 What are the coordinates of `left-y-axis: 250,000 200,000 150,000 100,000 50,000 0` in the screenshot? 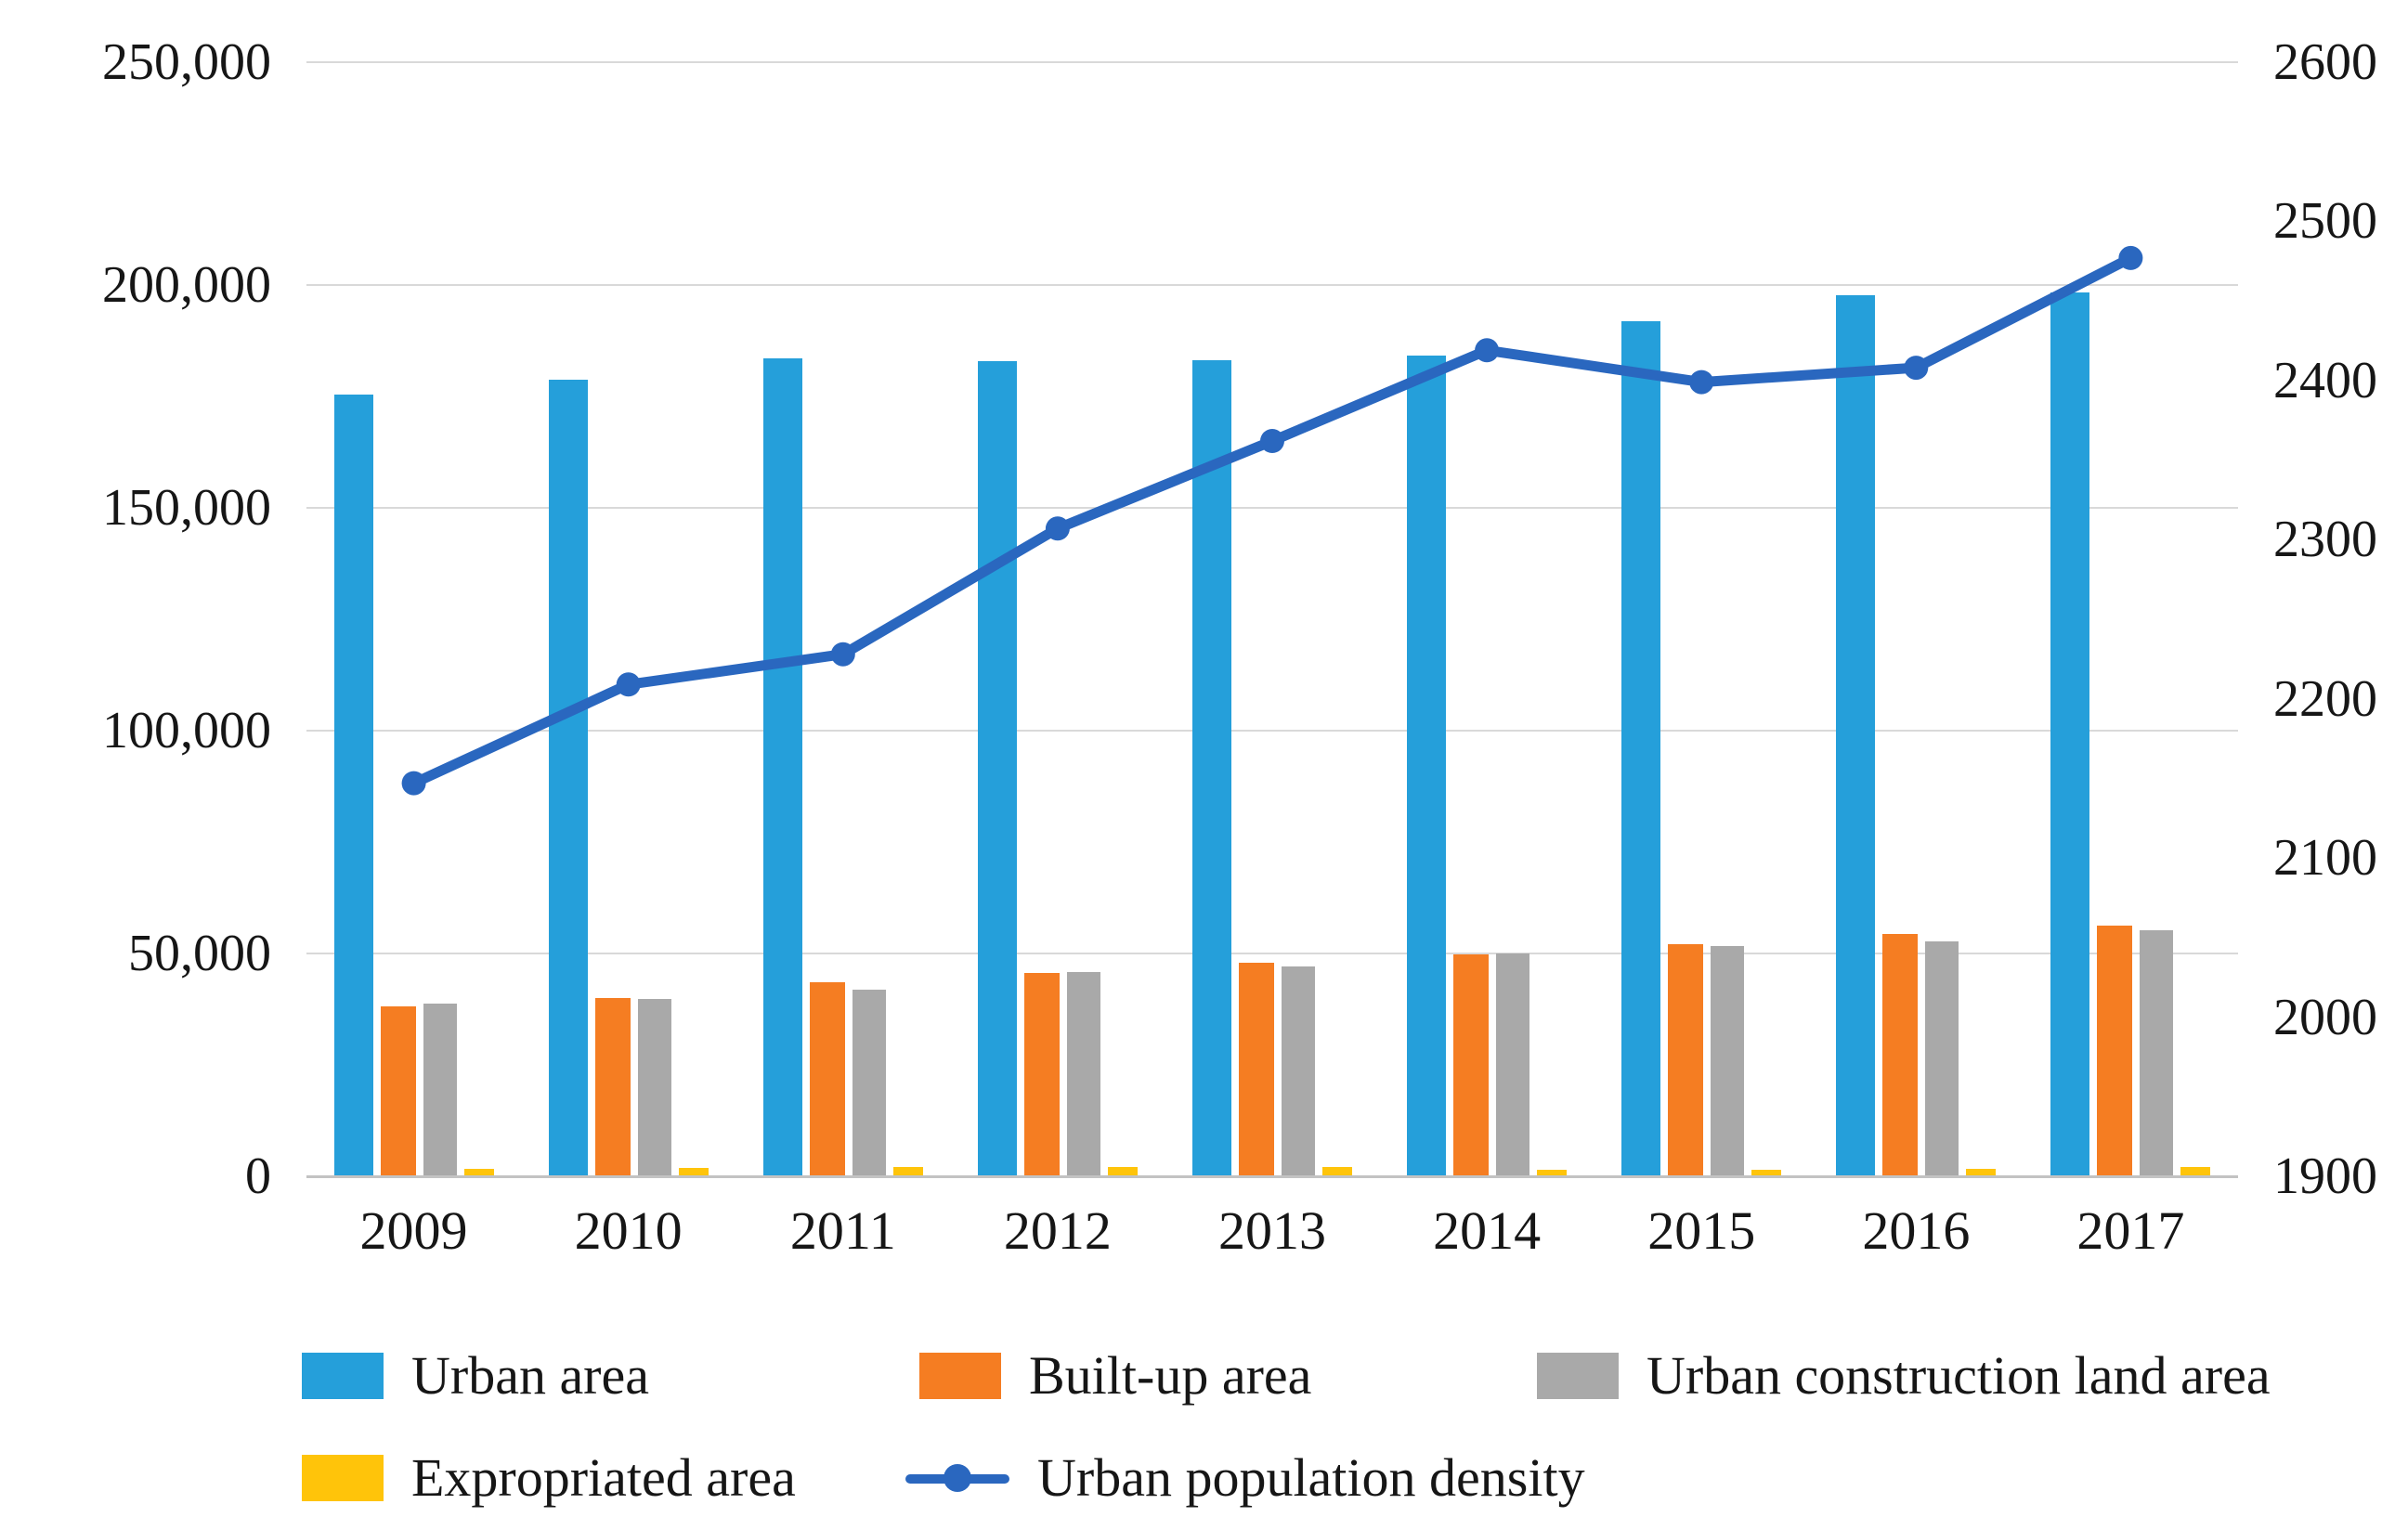 It's located at (150, 619).